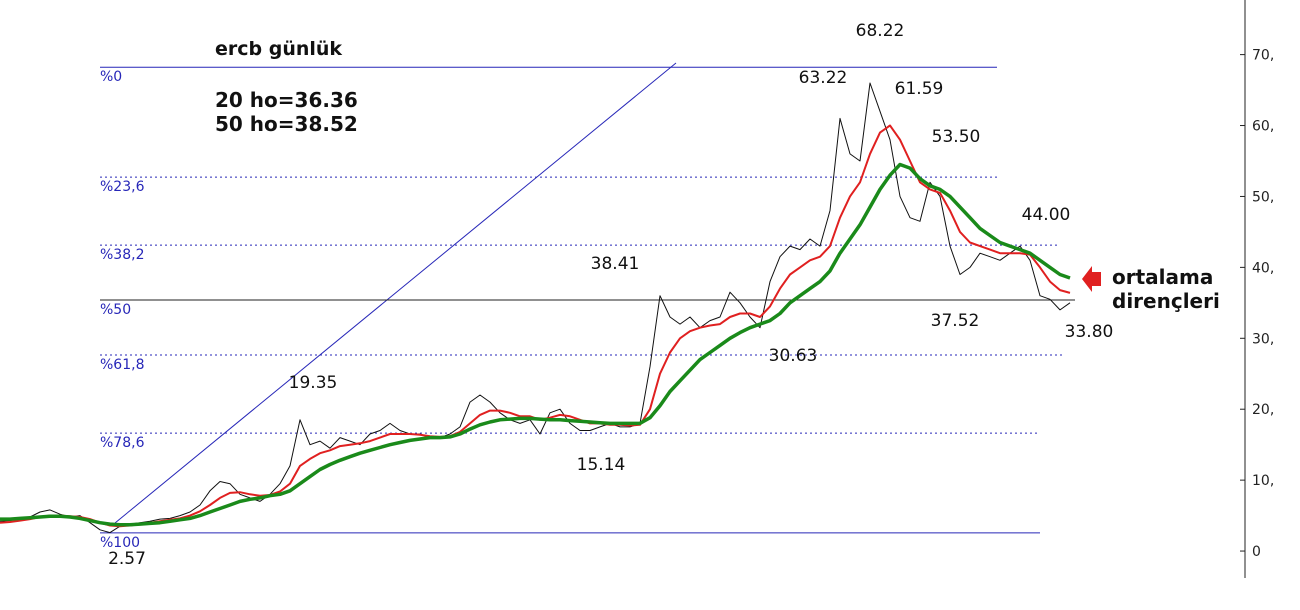 The image size is (1300, 610). Describe the element at coordinates (1091, 279) in the screenshot. I see `arrow` at that location.